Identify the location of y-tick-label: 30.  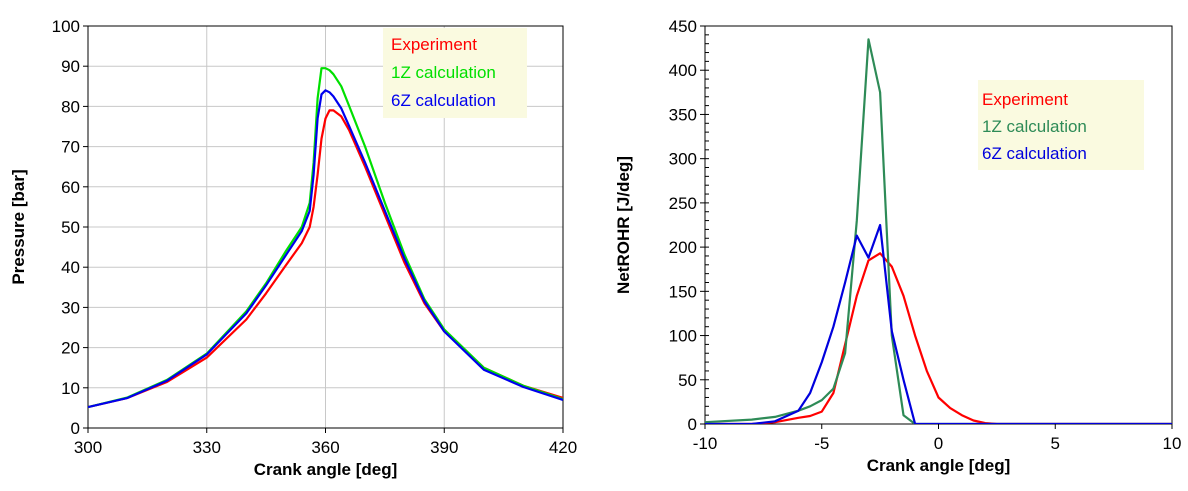
(70, 307).